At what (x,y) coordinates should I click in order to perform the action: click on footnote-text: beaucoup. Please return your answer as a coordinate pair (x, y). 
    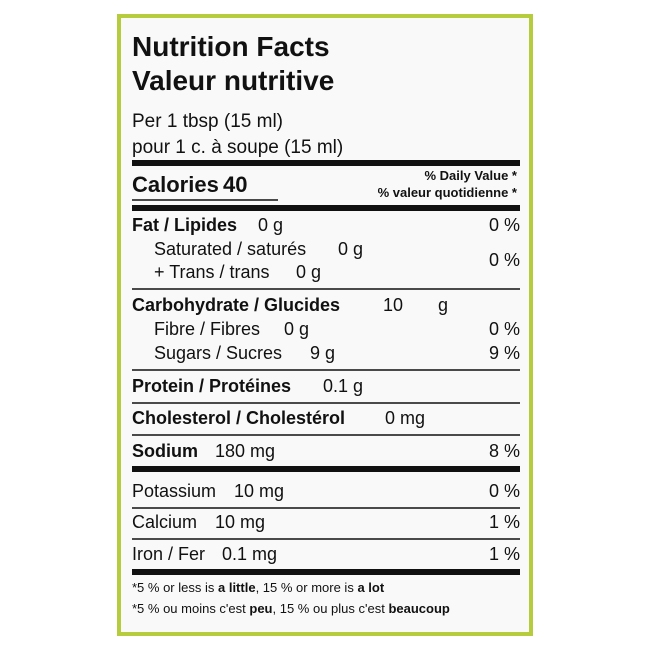
    Looking at the image, I should click on (418, 608).